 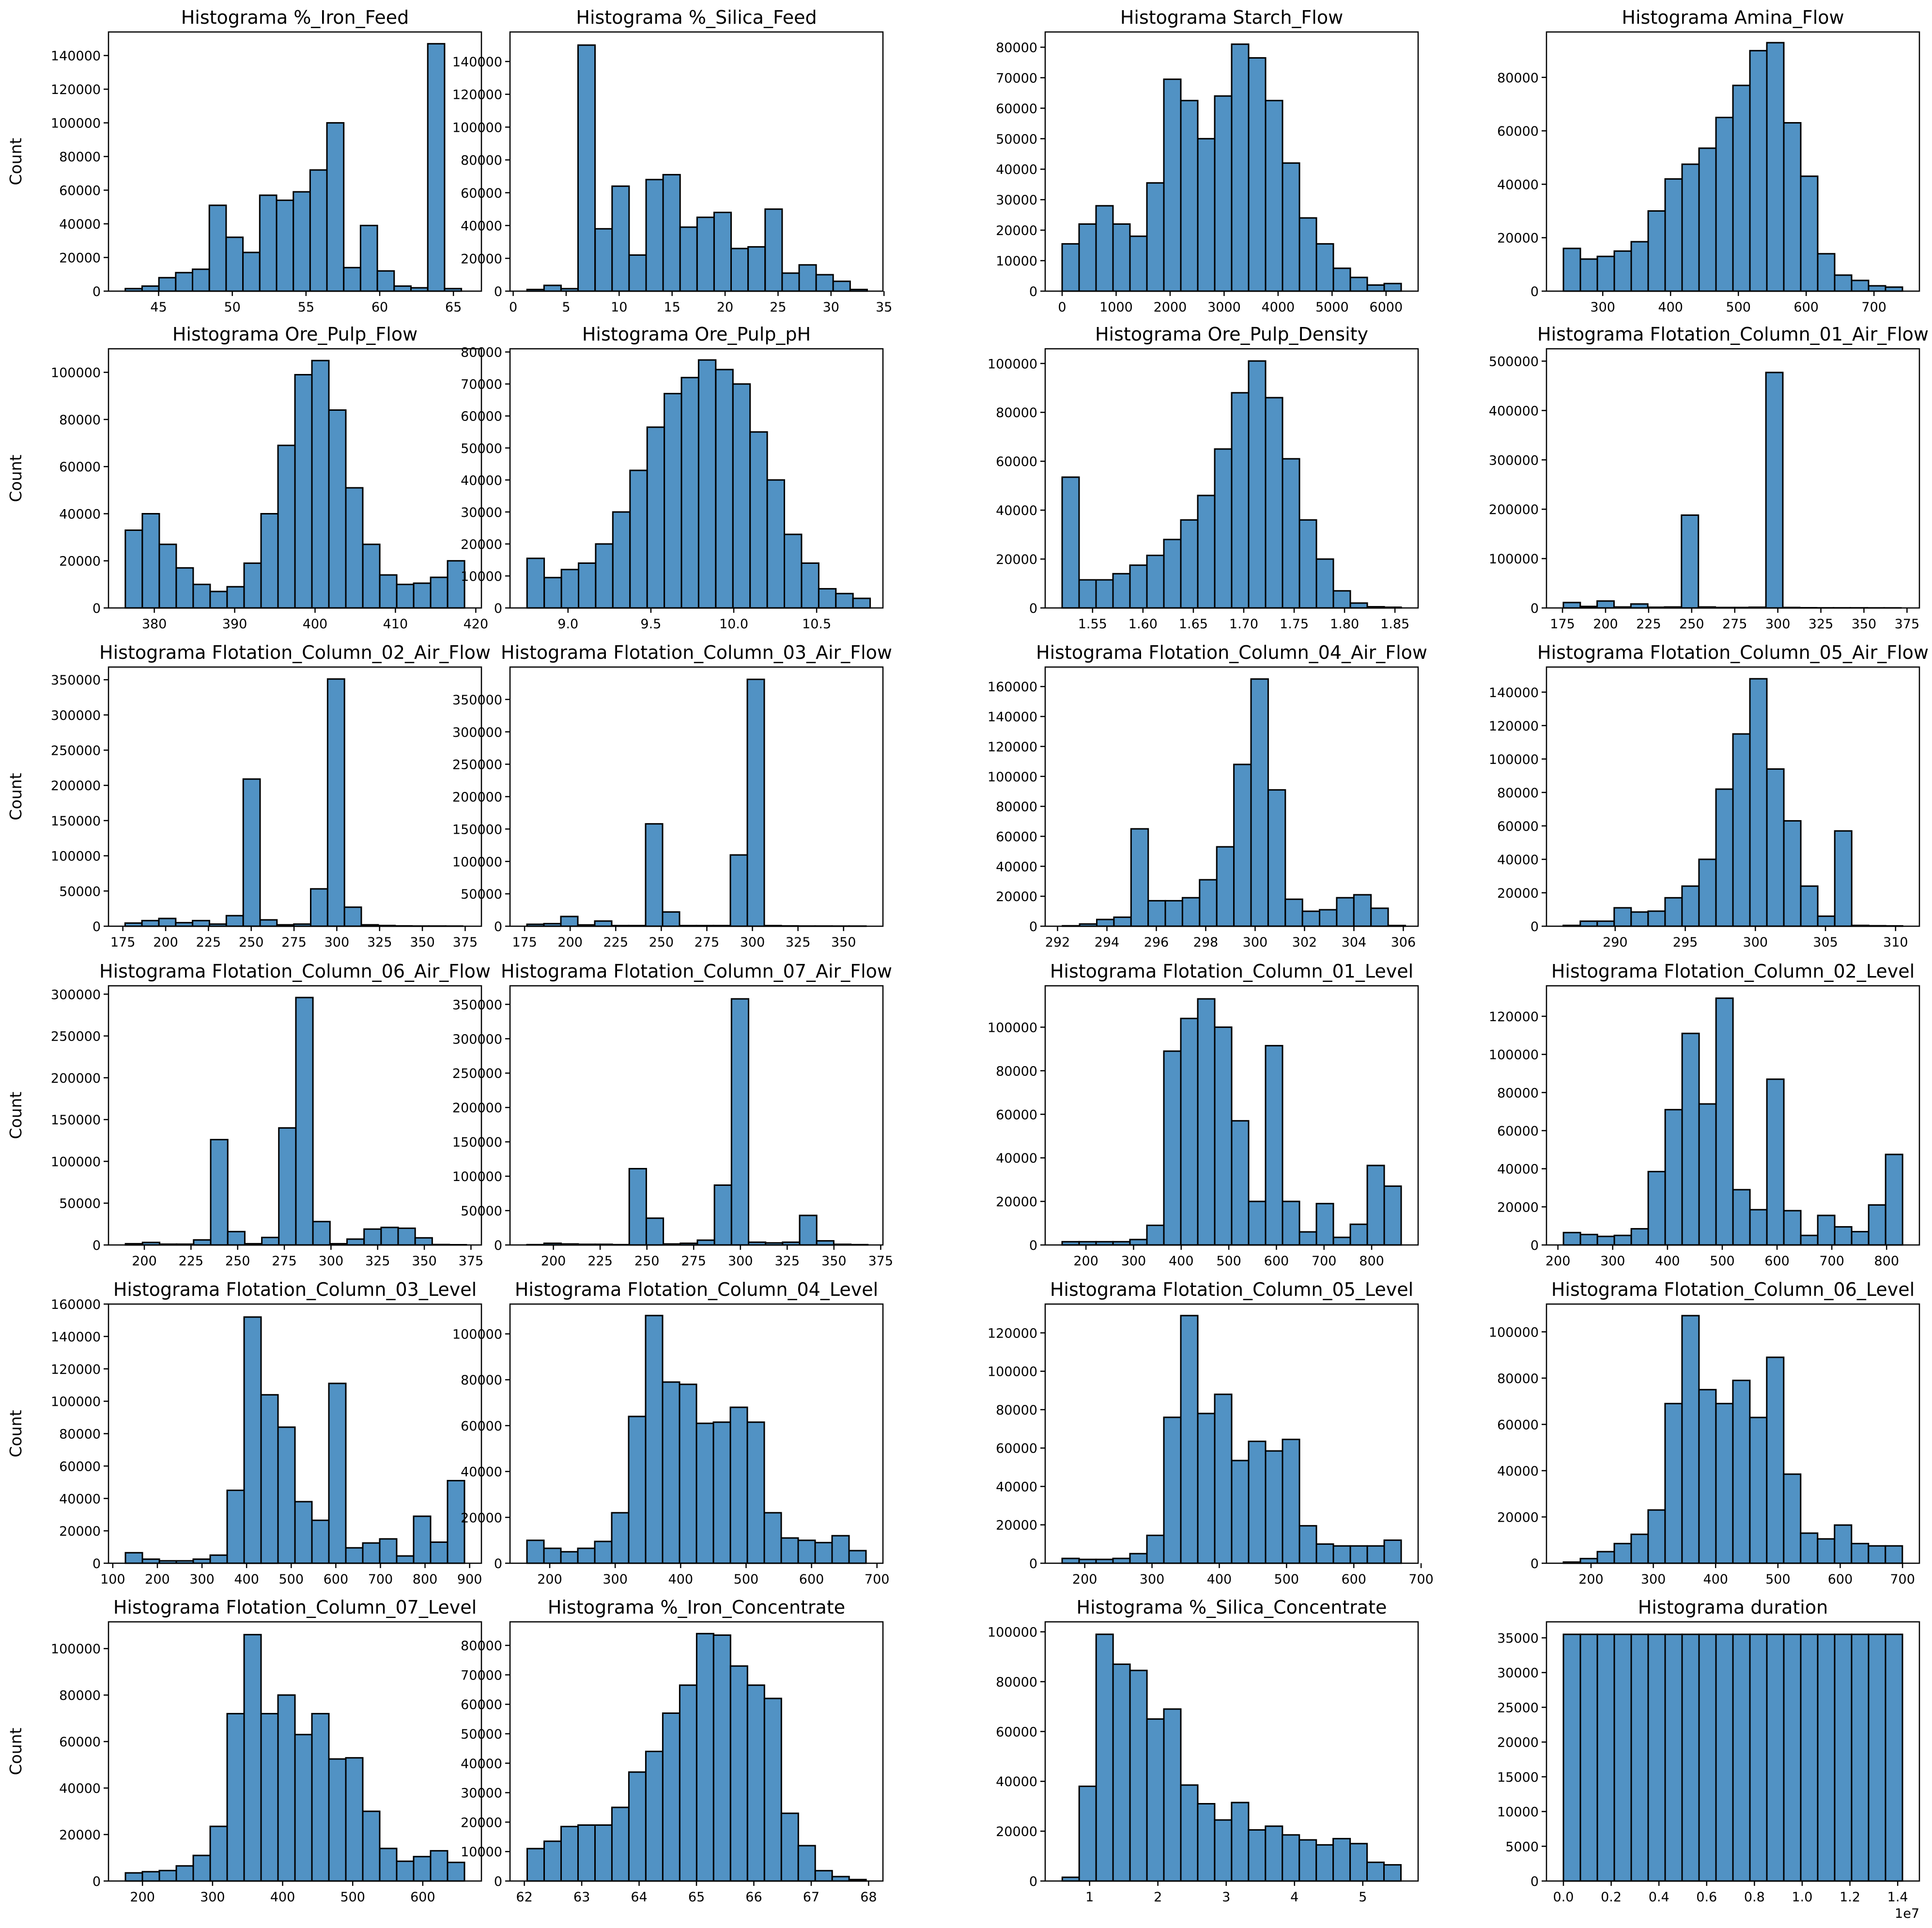 What do you see at coordinates (1143, 624) in the screenshot?
I see `x-tick-label: 1.60` at bounding box center [1143, 624].